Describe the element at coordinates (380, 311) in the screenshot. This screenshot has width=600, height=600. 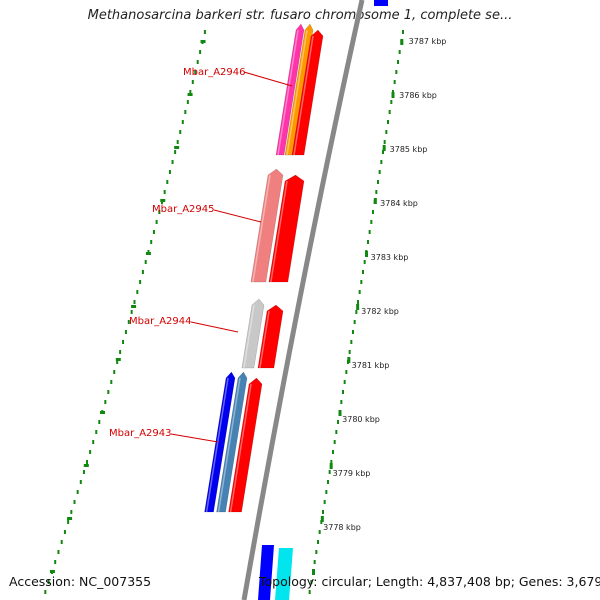
I see `scale-label: 3782 kbp` at that location.